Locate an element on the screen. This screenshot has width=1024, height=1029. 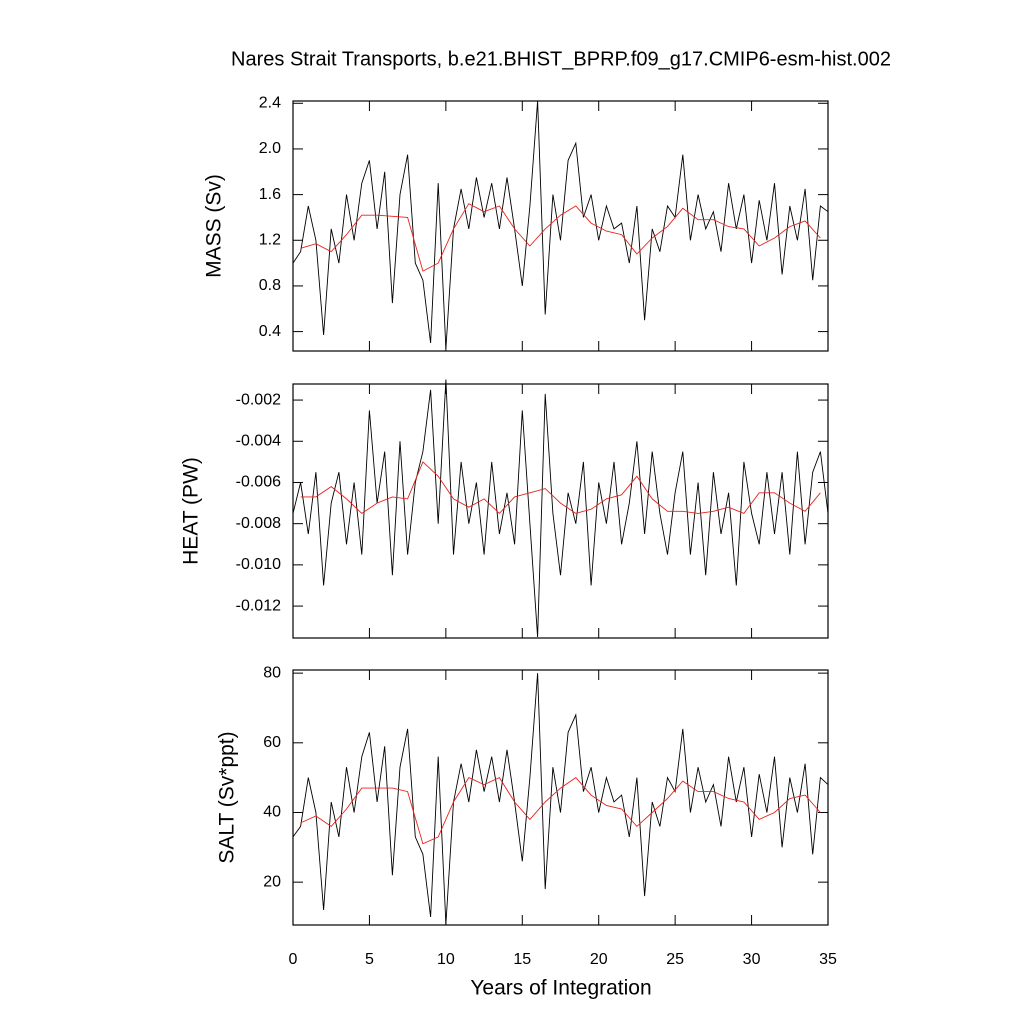
x-tick-label: 20 is located at coordinates (599, 959).